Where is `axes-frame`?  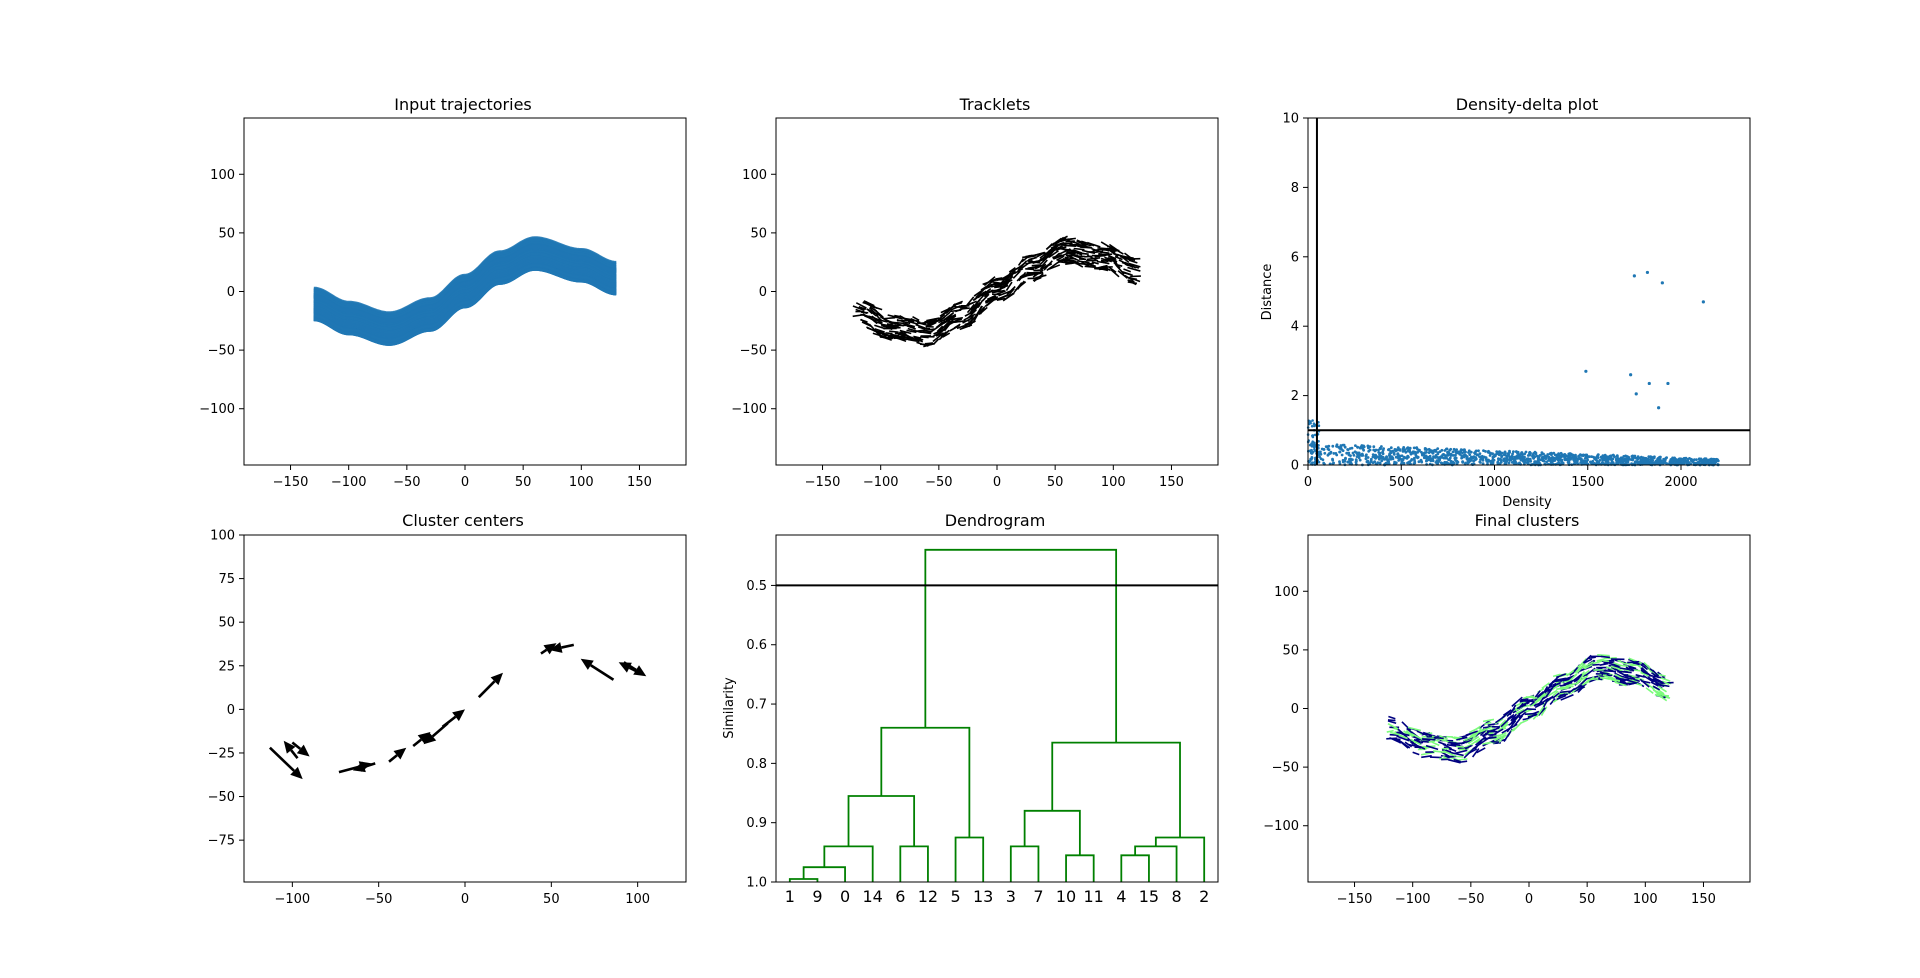
axes-frame is located at coordinates (997, 708).